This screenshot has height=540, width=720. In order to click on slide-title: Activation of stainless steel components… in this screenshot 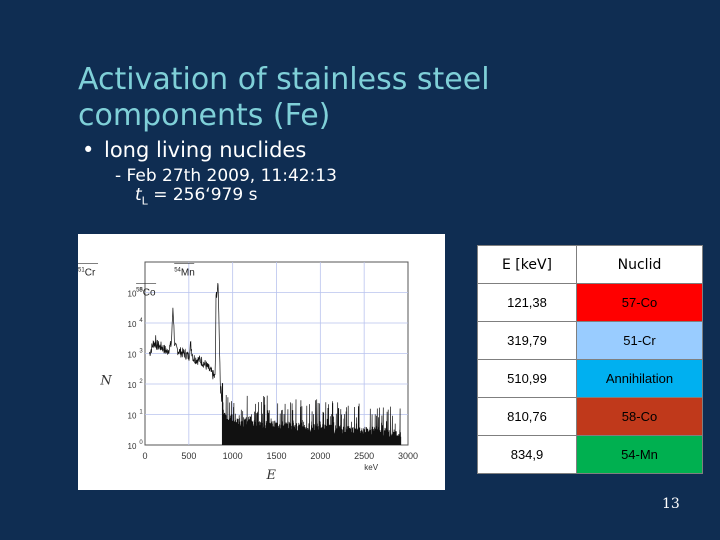, I will do `click(284, 97)`.